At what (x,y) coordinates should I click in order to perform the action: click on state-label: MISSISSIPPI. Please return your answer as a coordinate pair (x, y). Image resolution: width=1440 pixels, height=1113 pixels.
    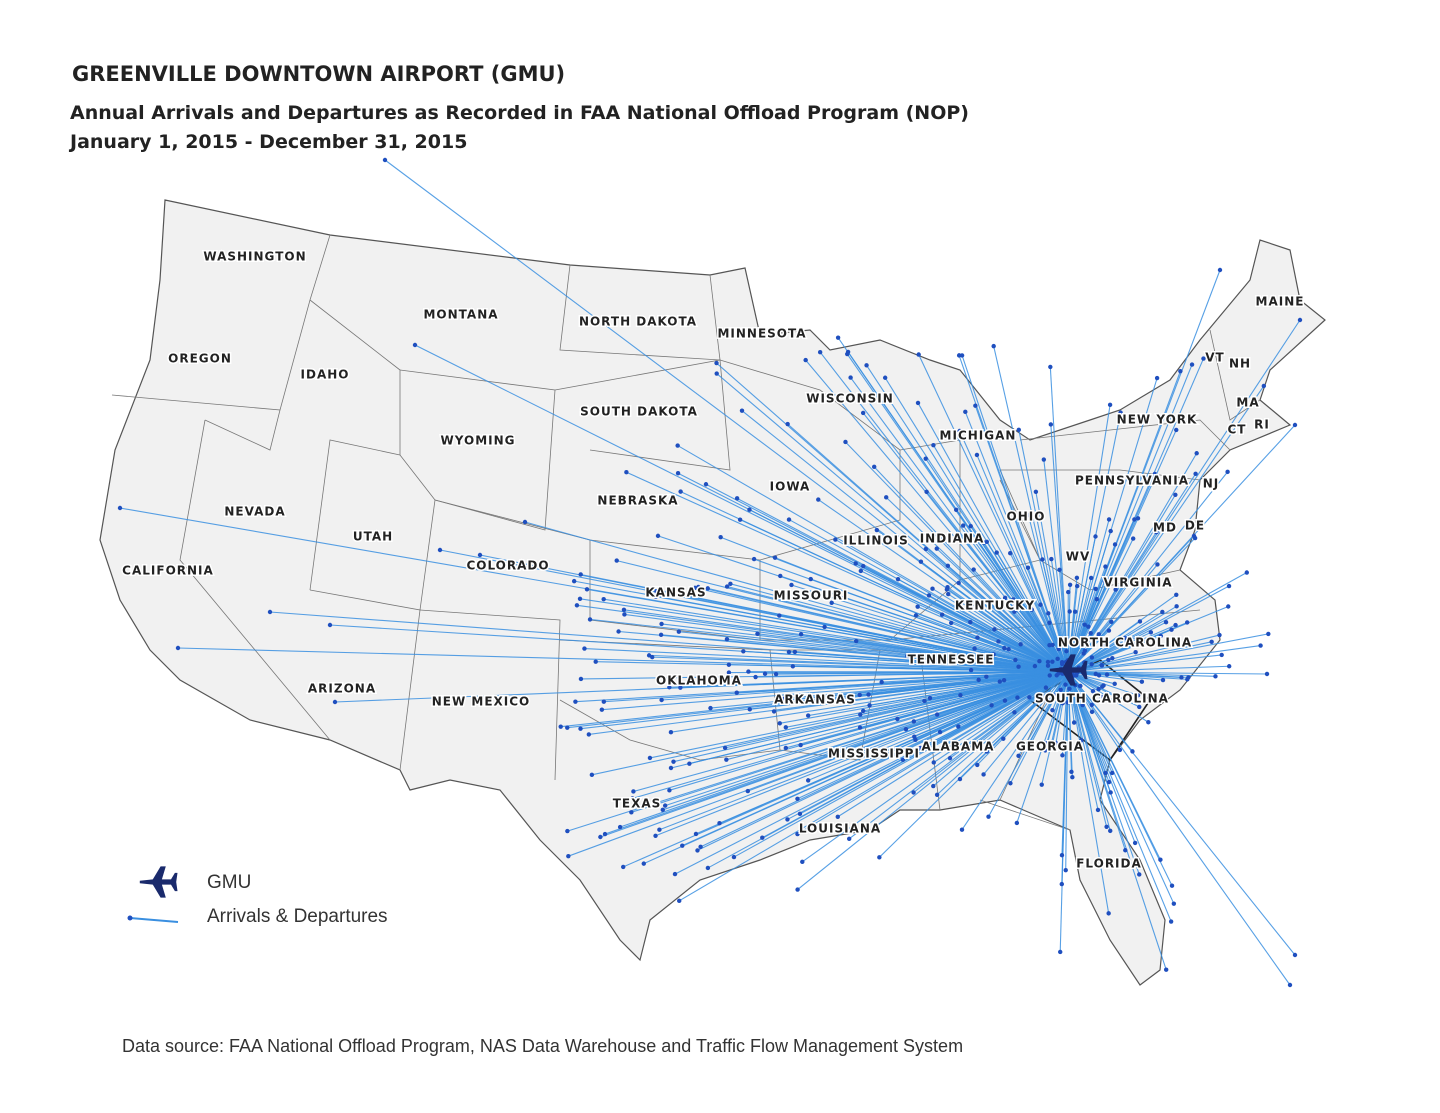
    Looking at the image, I should click on (874, 754).